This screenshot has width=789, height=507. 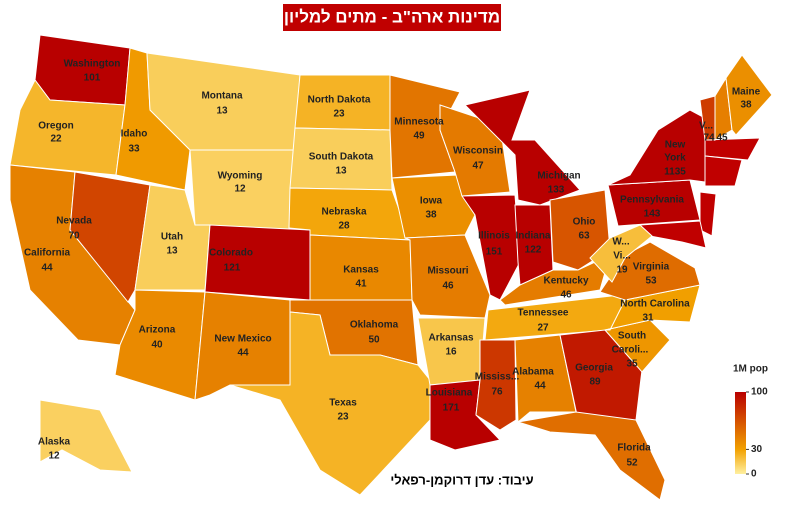 I want to click on state-name: Oklahoma, so click(x=374, y=325).